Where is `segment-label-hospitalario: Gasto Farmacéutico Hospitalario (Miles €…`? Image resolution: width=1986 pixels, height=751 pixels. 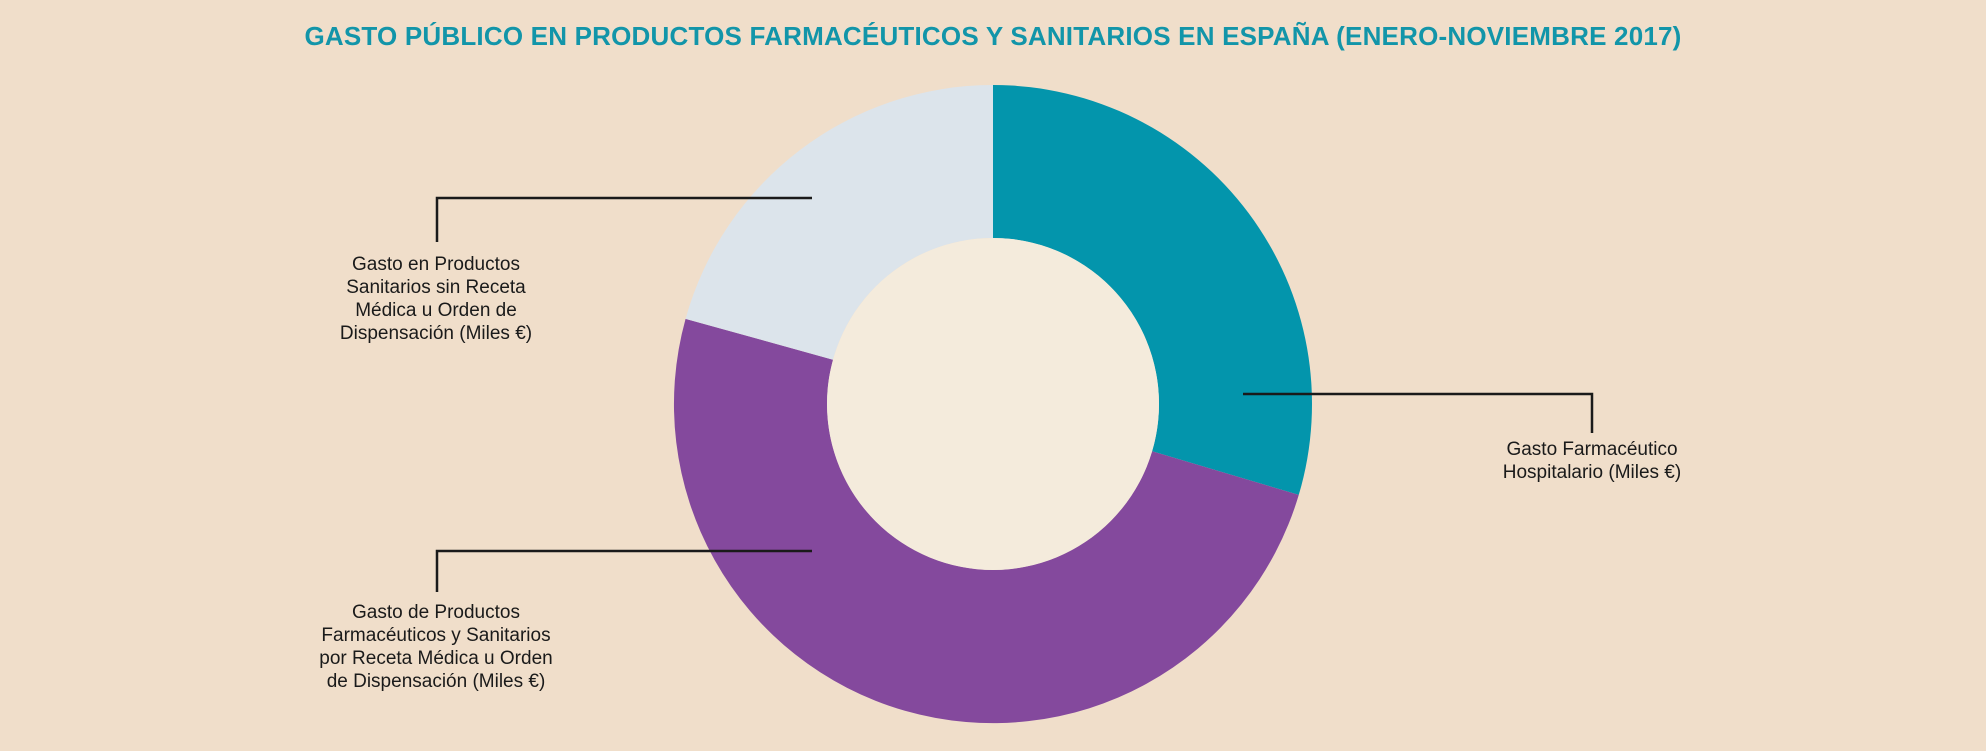 segment-label-hospitalario: Gasto Farmacéutico Hospitalario (Miles €… is located at coordinates (1592, 461).